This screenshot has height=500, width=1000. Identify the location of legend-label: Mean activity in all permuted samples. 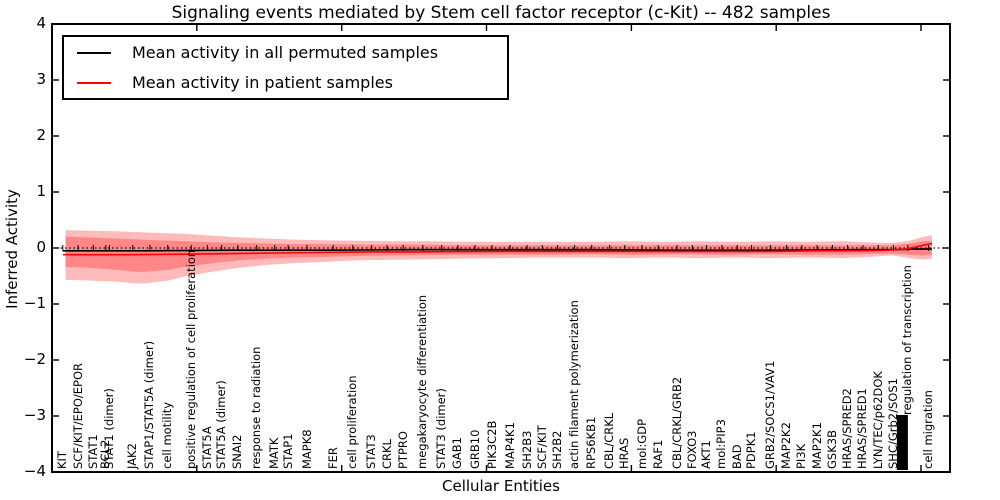
(285, 52).